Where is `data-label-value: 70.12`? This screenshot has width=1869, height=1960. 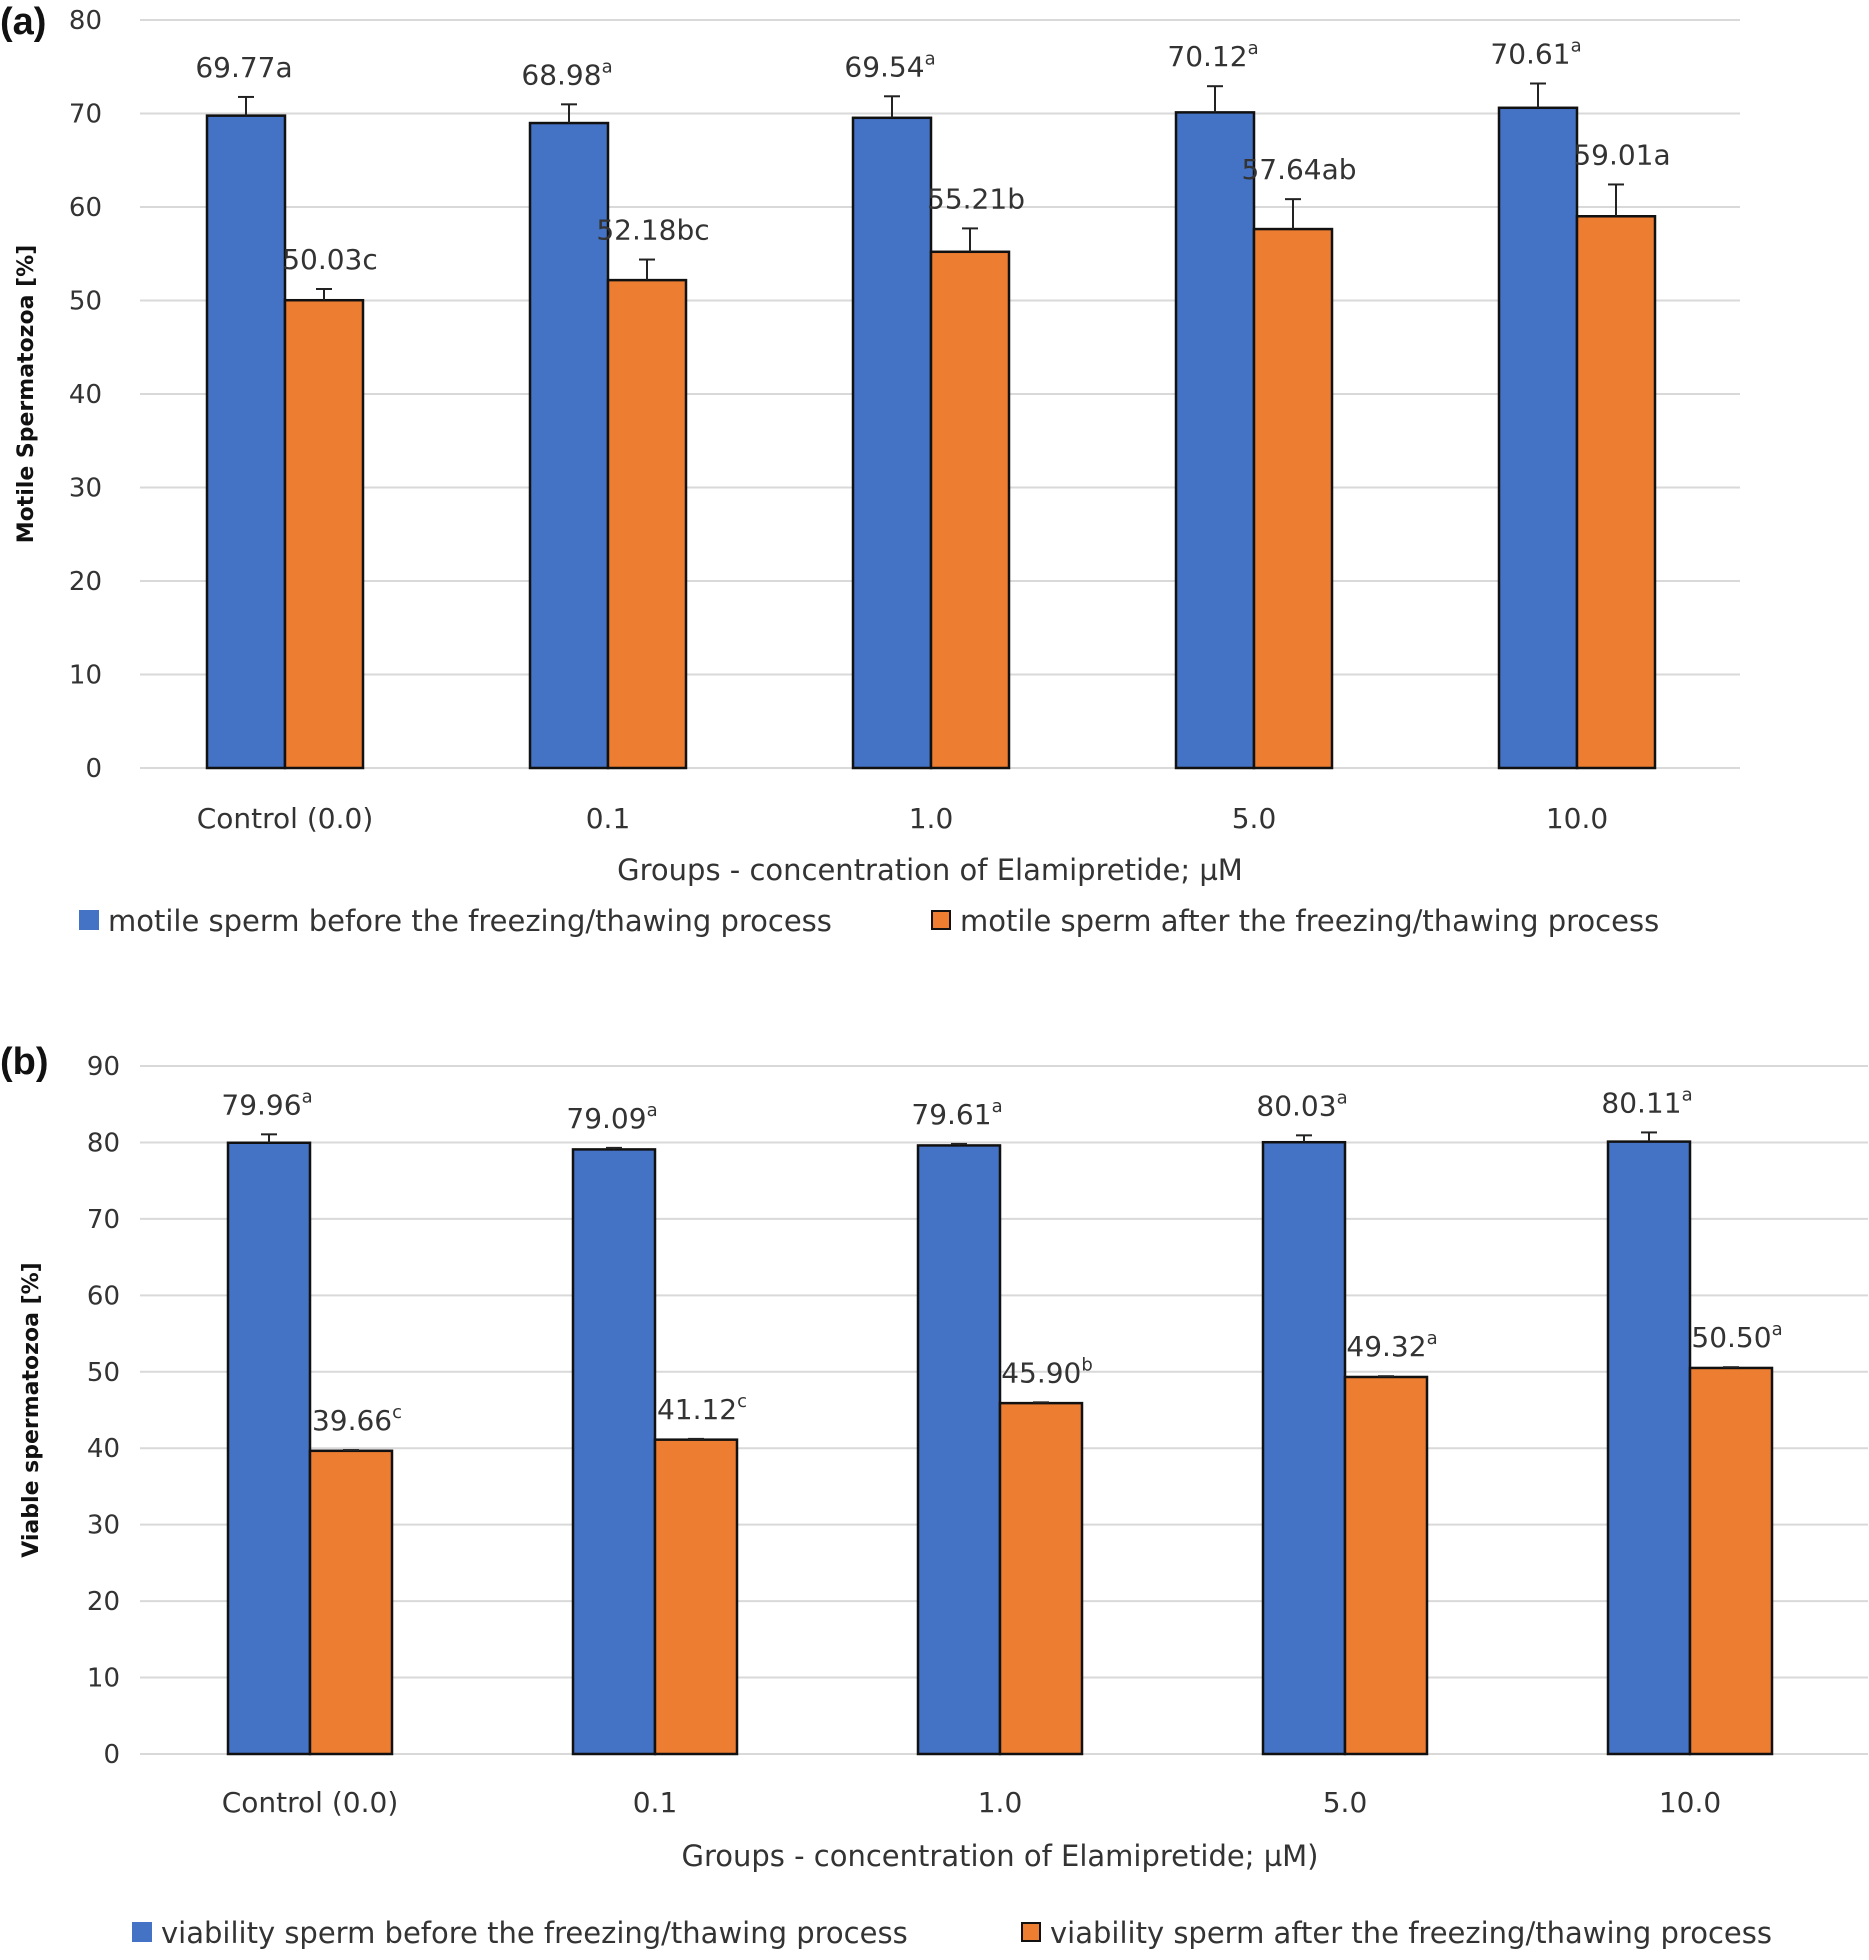
data-label-value: 70.12 is located at coordinates (1207, 56).